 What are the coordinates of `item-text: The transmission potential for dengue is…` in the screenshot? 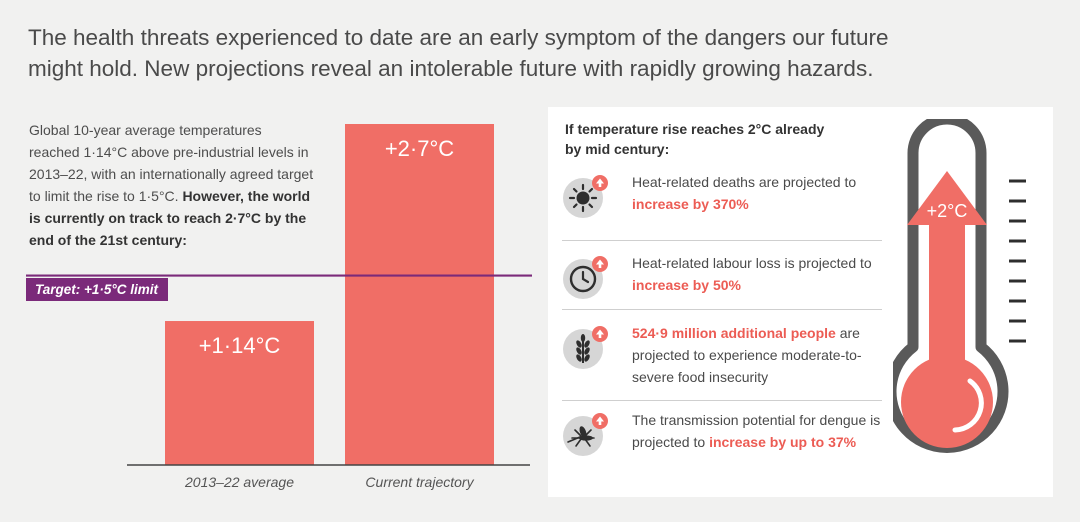 It's located at (757, 431).